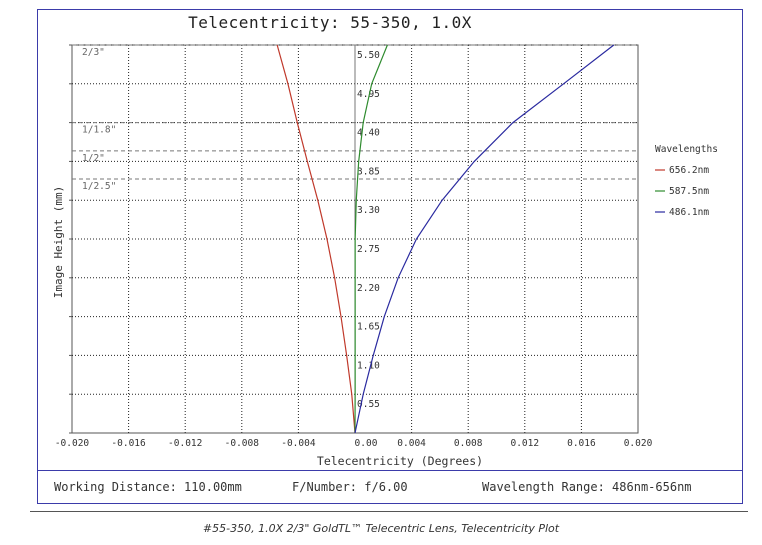  What do you see at coordinates (689, 170) in the screenshot?
I see `legend-item: 656.2nm` at bounding box center [689, 170].